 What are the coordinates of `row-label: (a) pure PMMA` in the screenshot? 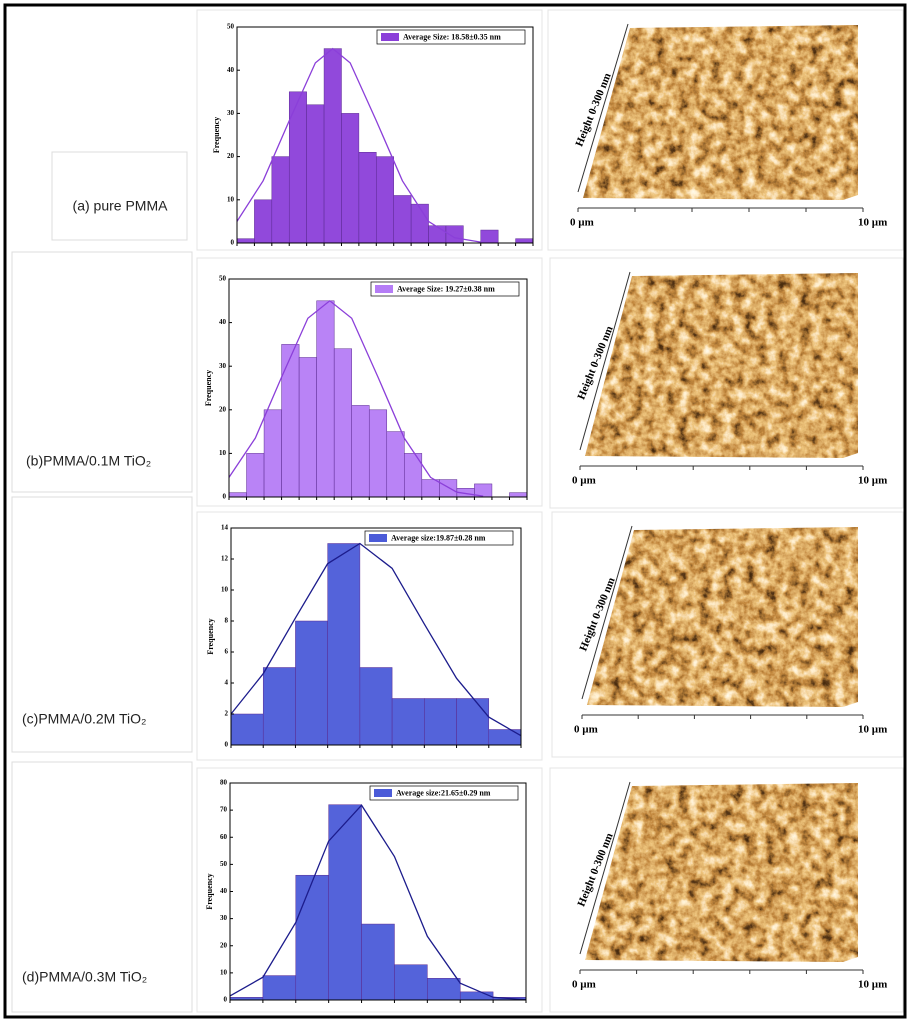 It's located at (121, 206).